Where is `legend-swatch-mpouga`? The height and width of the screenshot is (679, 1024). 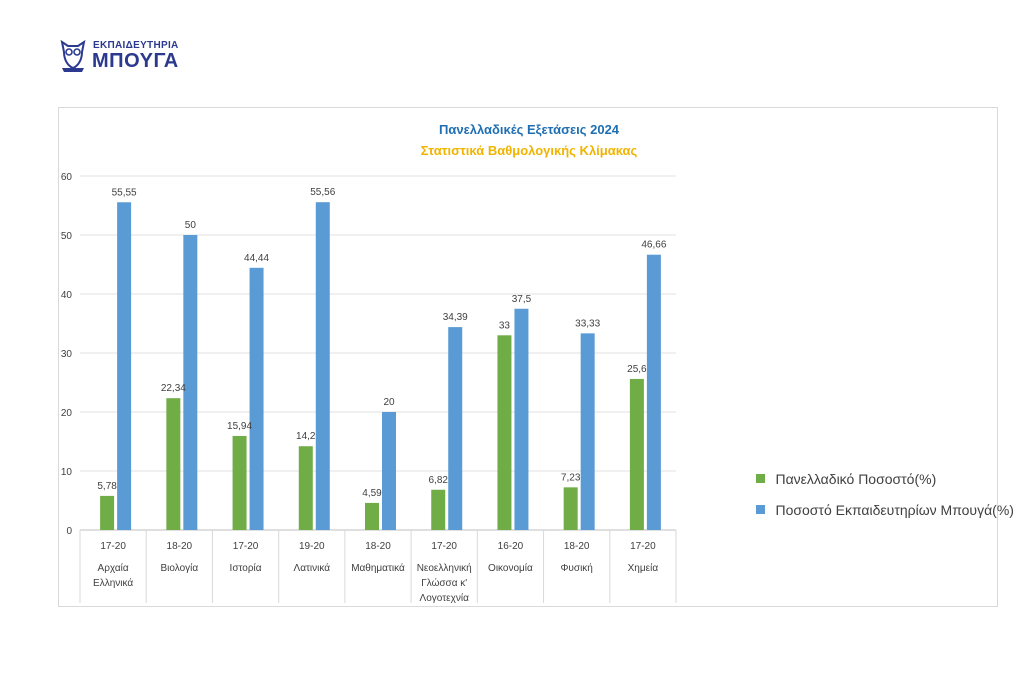
legend-swatch-mpouga is located at coordinates (760, 510).